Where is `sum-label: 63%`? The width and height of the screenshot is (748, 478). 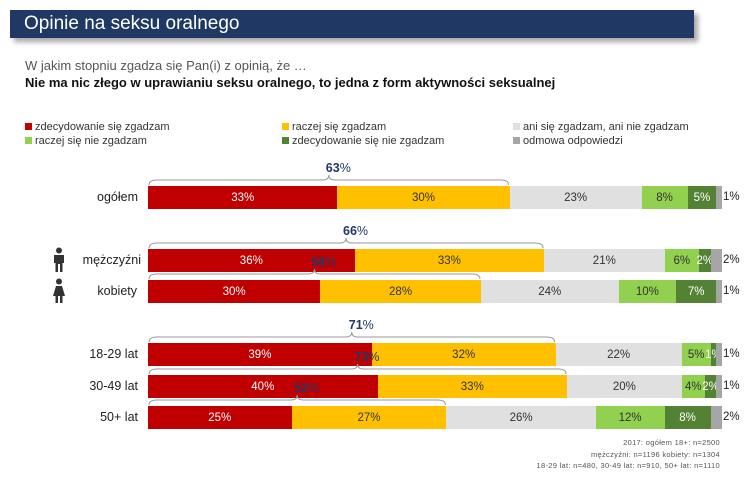 sum-label: 63% is located at coordinates (338, 168).